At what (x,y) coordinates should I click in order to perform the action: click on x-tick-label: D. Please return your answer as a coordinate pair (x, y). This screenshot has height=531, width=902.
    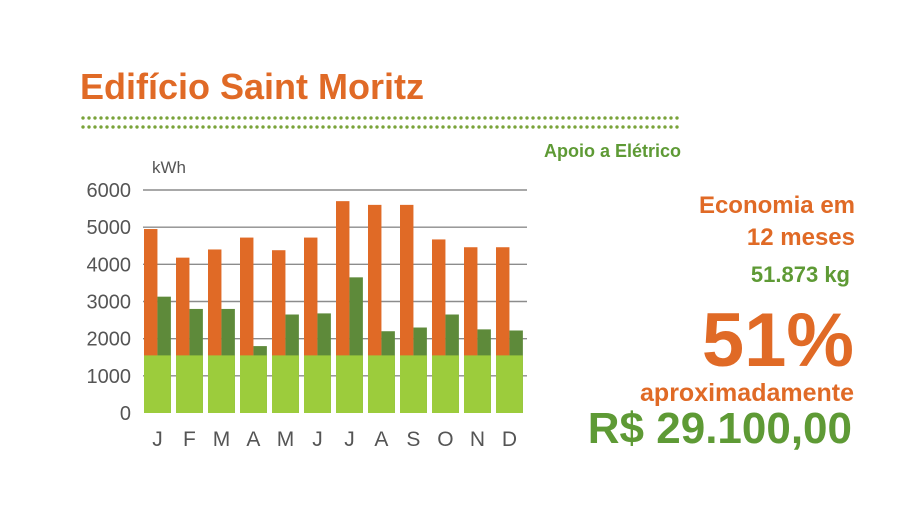
    Looking at the image, I should click on (509, 439).